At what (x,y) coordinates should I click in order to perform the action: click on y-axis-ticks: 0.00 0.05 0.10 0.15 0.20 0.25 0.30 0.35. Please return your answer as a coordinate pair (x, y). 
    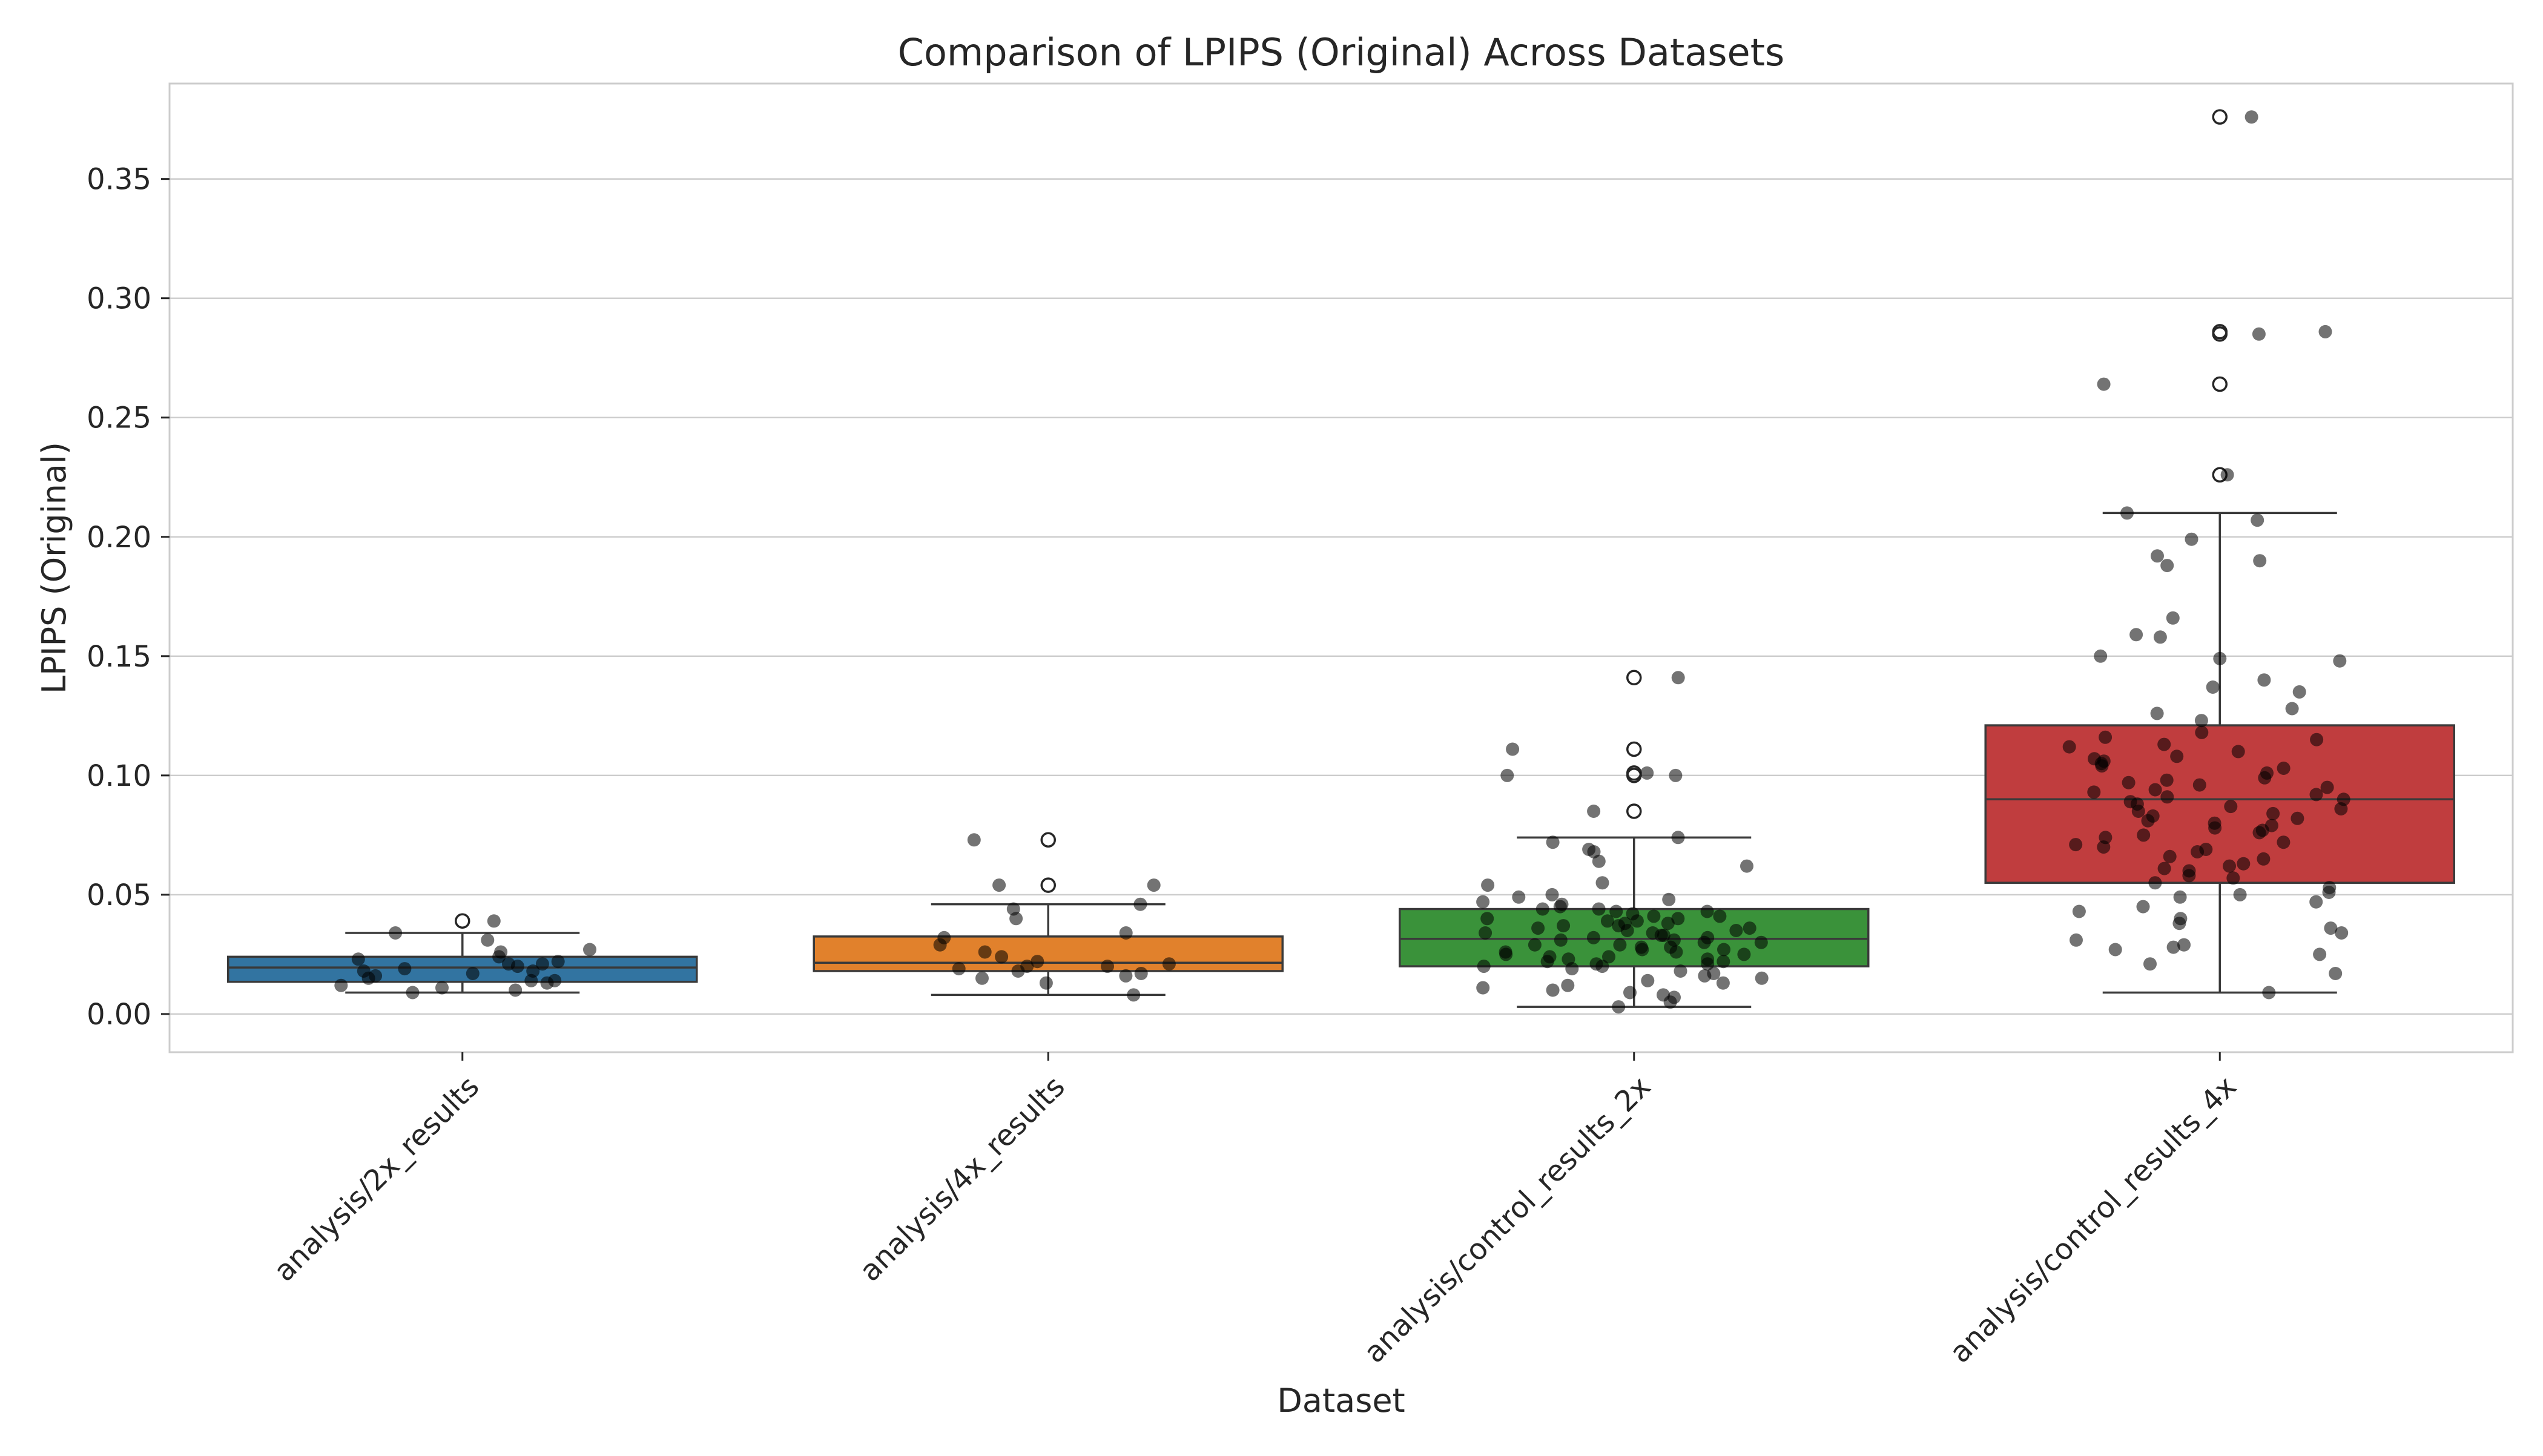
    Looking at the image, I should click on (128, 597).